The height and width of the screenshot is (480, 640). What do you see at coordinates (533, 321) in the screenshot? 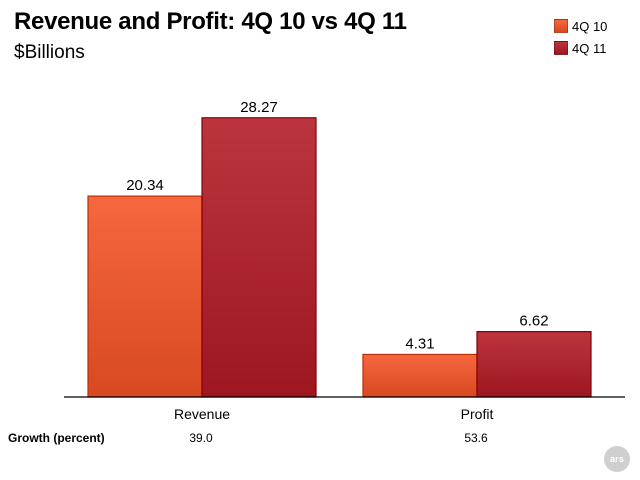
I see `data-label-profit-4q11: 6.62` at bounding box center [533, 321].